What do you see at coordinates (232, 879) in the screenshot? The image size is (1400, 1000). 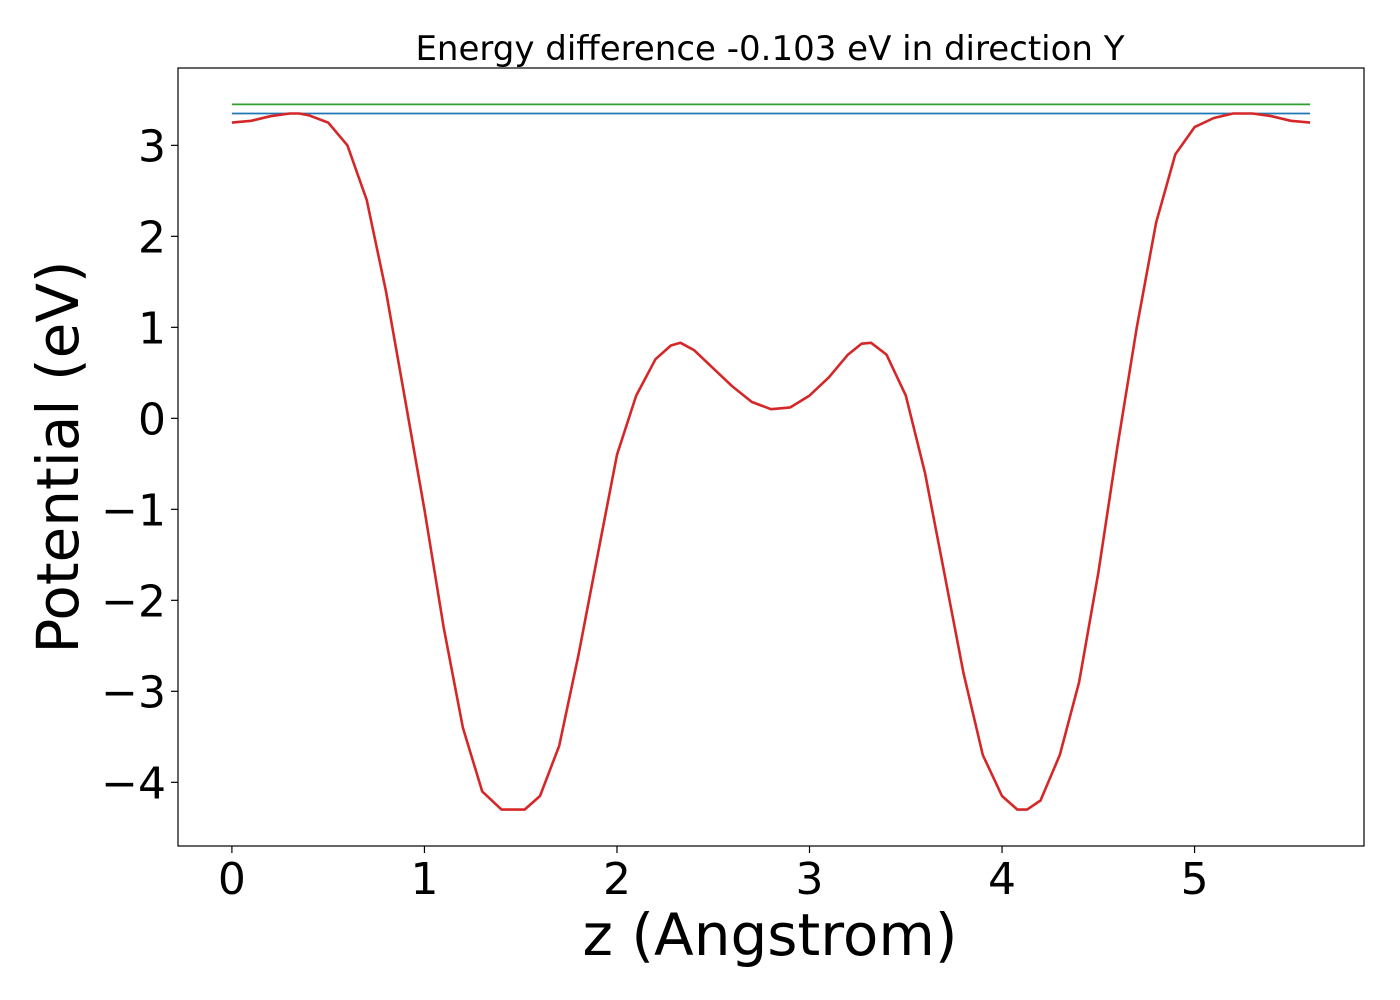 I see `x-tick-label: 0` at bounding box center [232, 879].